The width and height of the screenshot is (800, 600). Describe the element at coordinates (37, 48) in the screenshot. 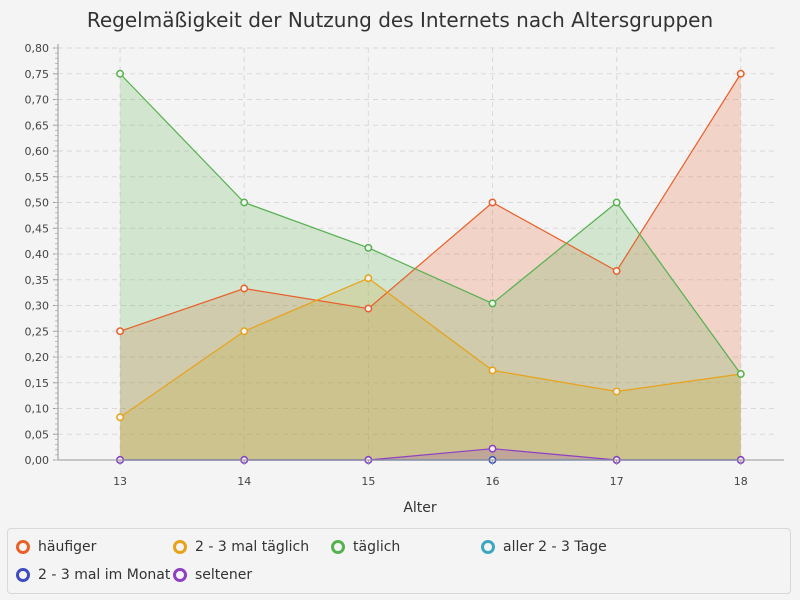

I see `y-tick-label: 0,80` at that location.